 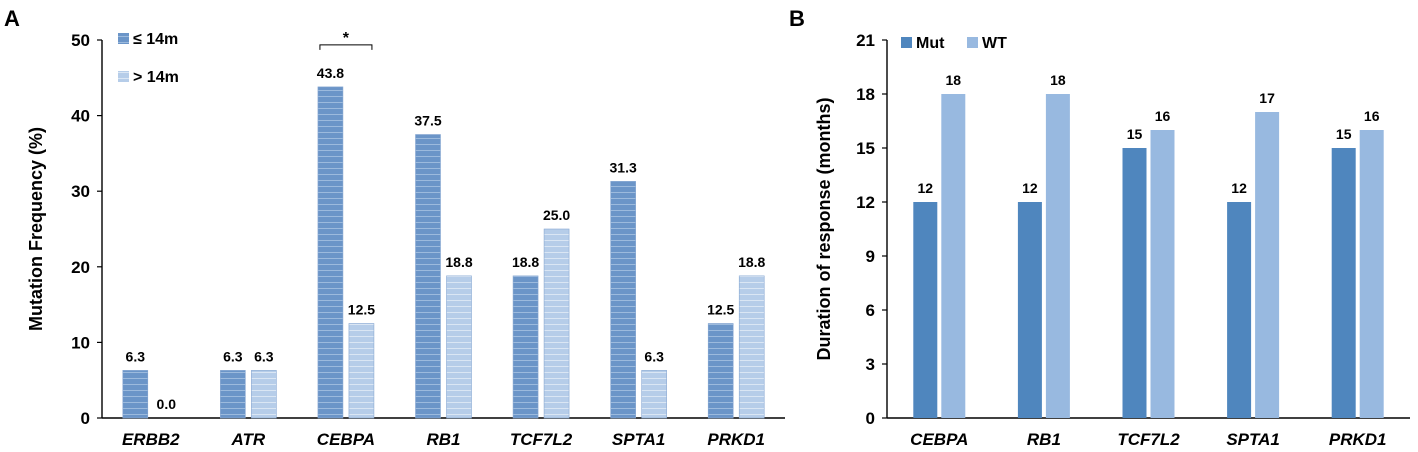 I want to click on panel-a-legend-label: ≤ 14m, so click(x=155, y=39).